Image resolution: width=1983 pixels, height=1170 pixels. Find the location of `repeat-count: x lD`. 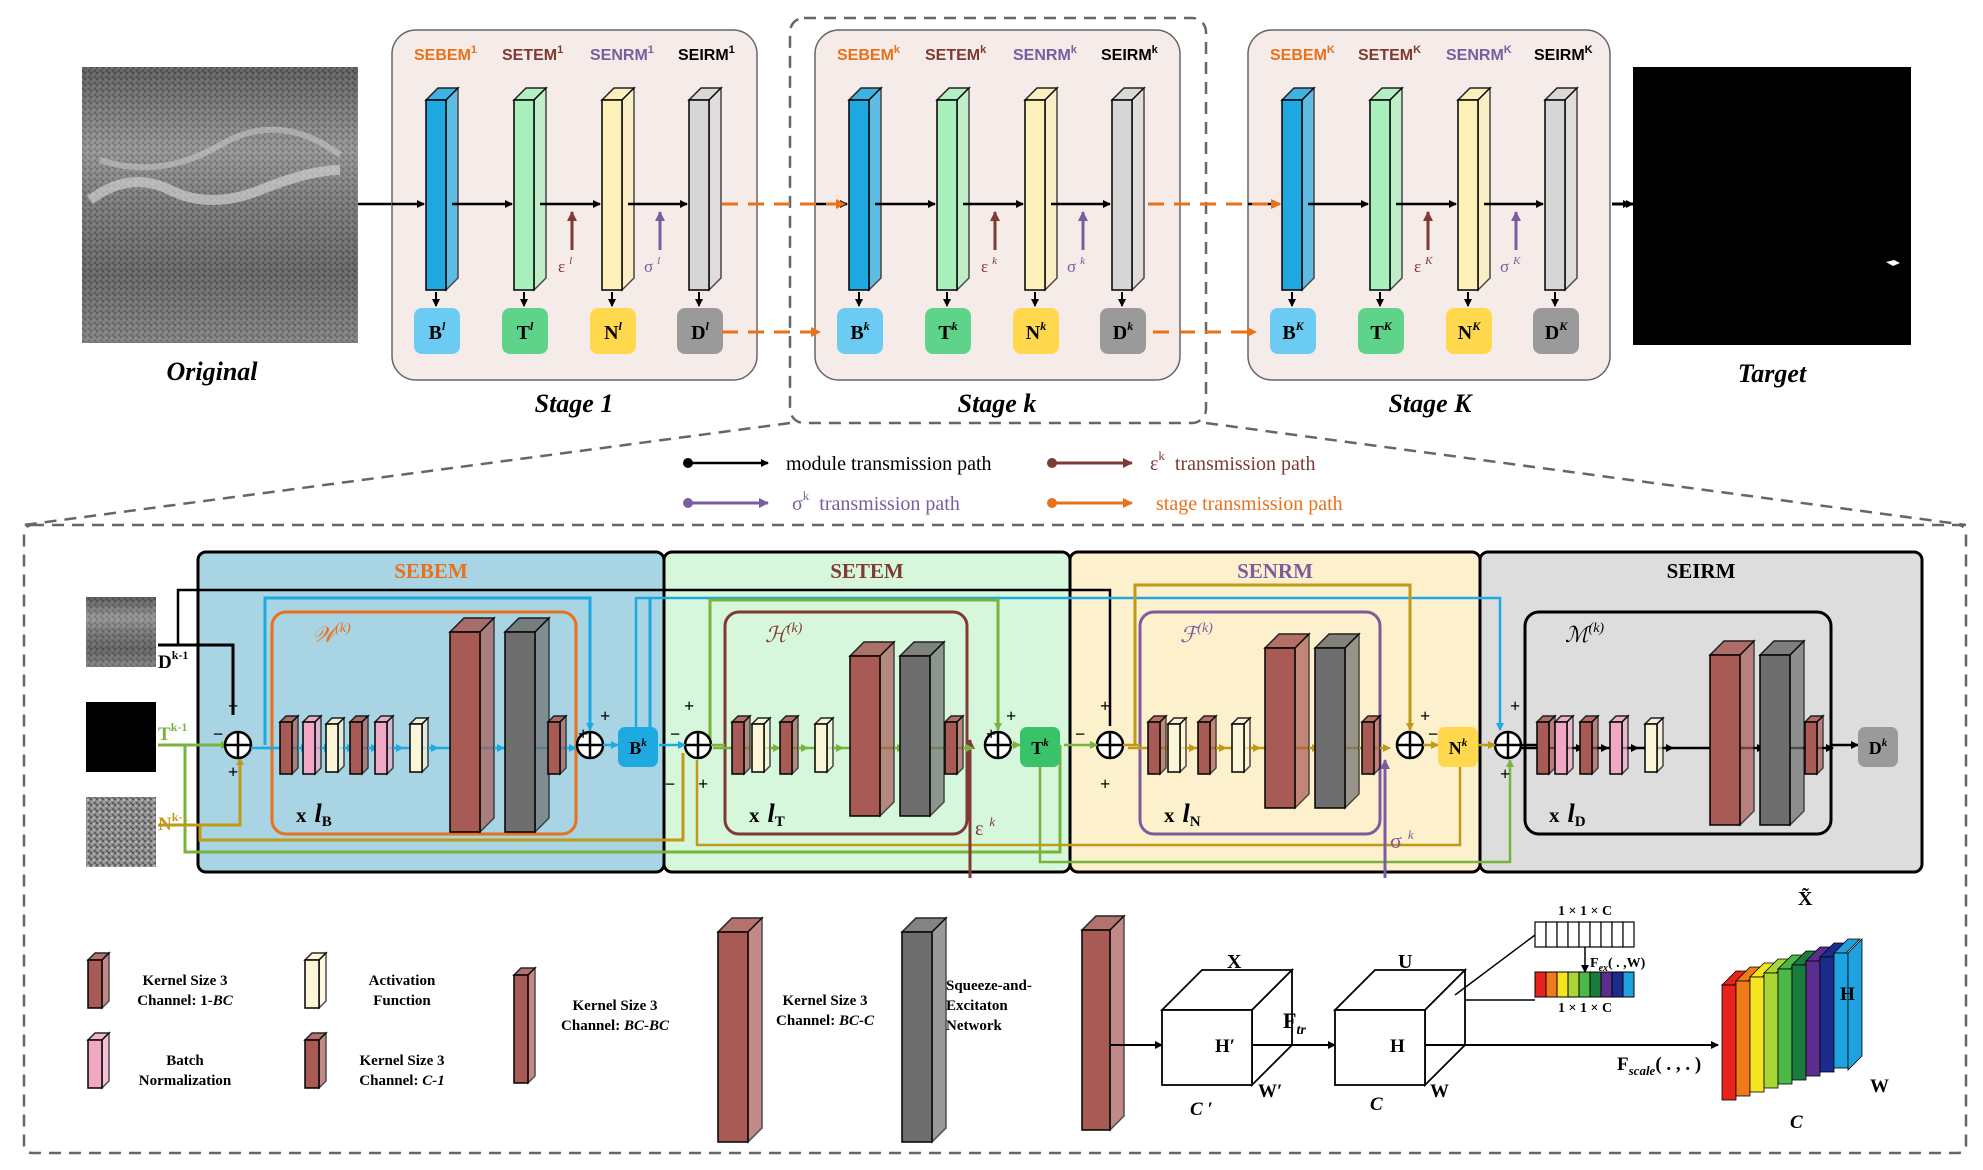

repeat-count: x lD is located at coordinates (1567, 814).